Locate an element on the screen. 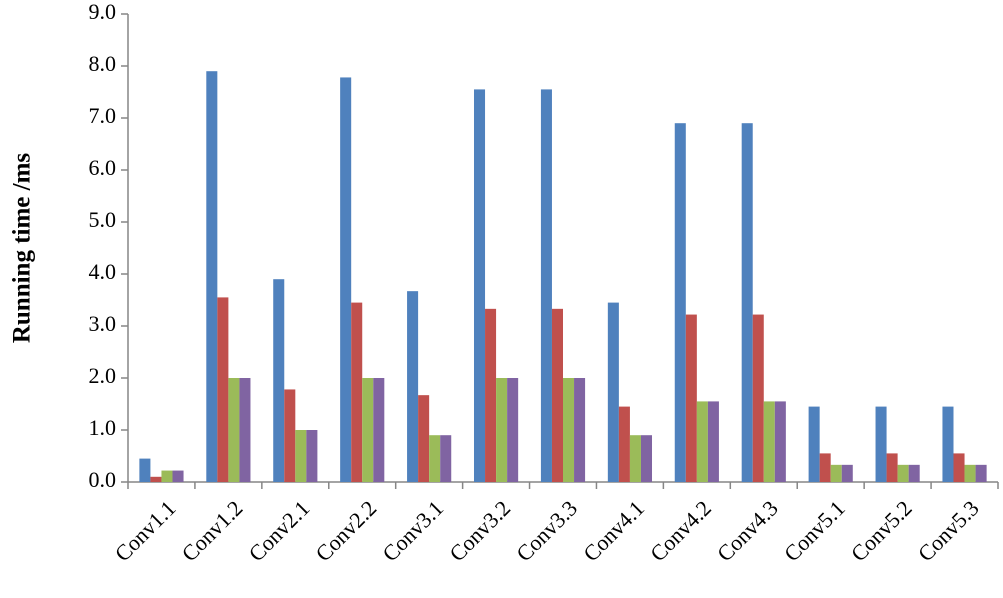 This screenshot has height=598, width=1003. x-tick-label: Conv3.1 is located at coordinates (412, 530).